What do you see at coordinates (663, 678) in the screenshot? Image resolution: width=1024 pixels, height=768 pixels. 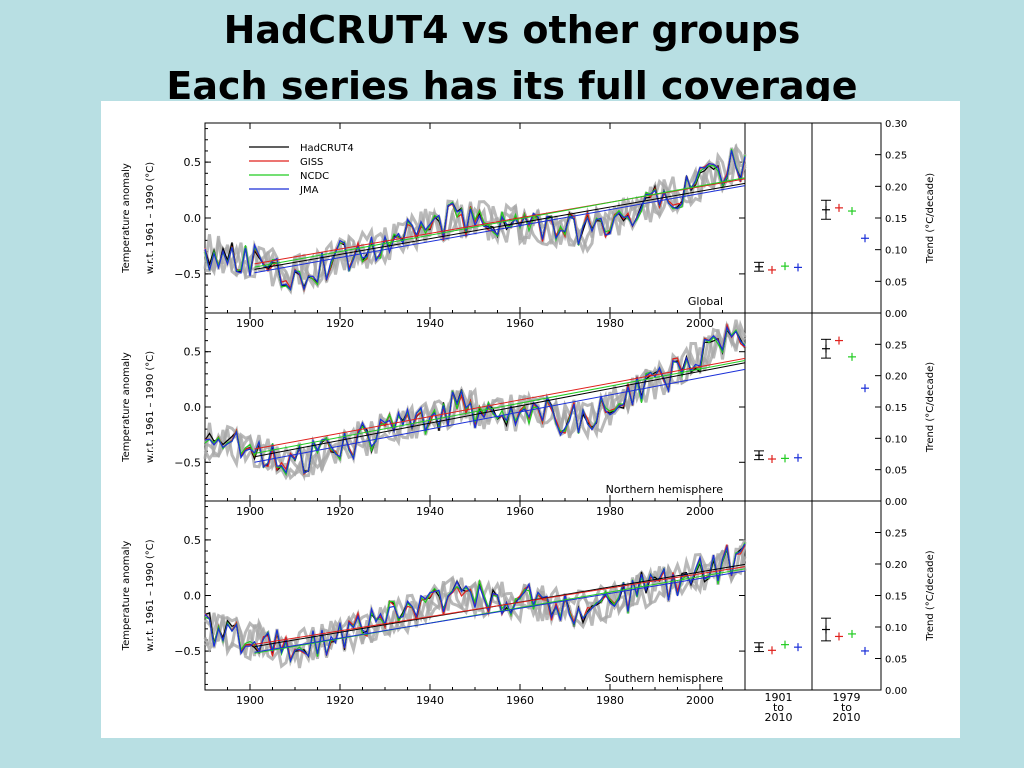 I see `panel-title: Southern hemisphere` at bounding box center [663, 678].